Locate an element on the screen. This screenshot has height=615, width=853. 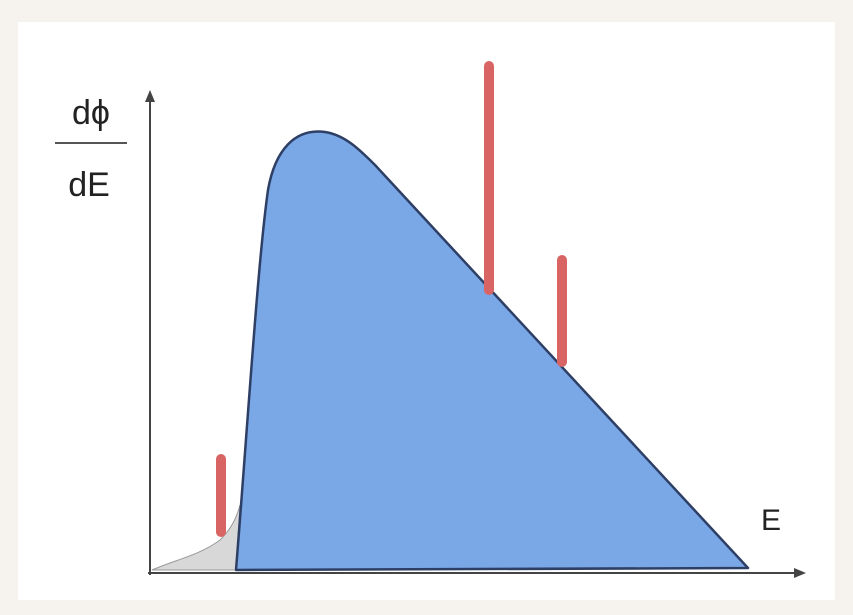
x-label: E is located at coordinates (771, 520).